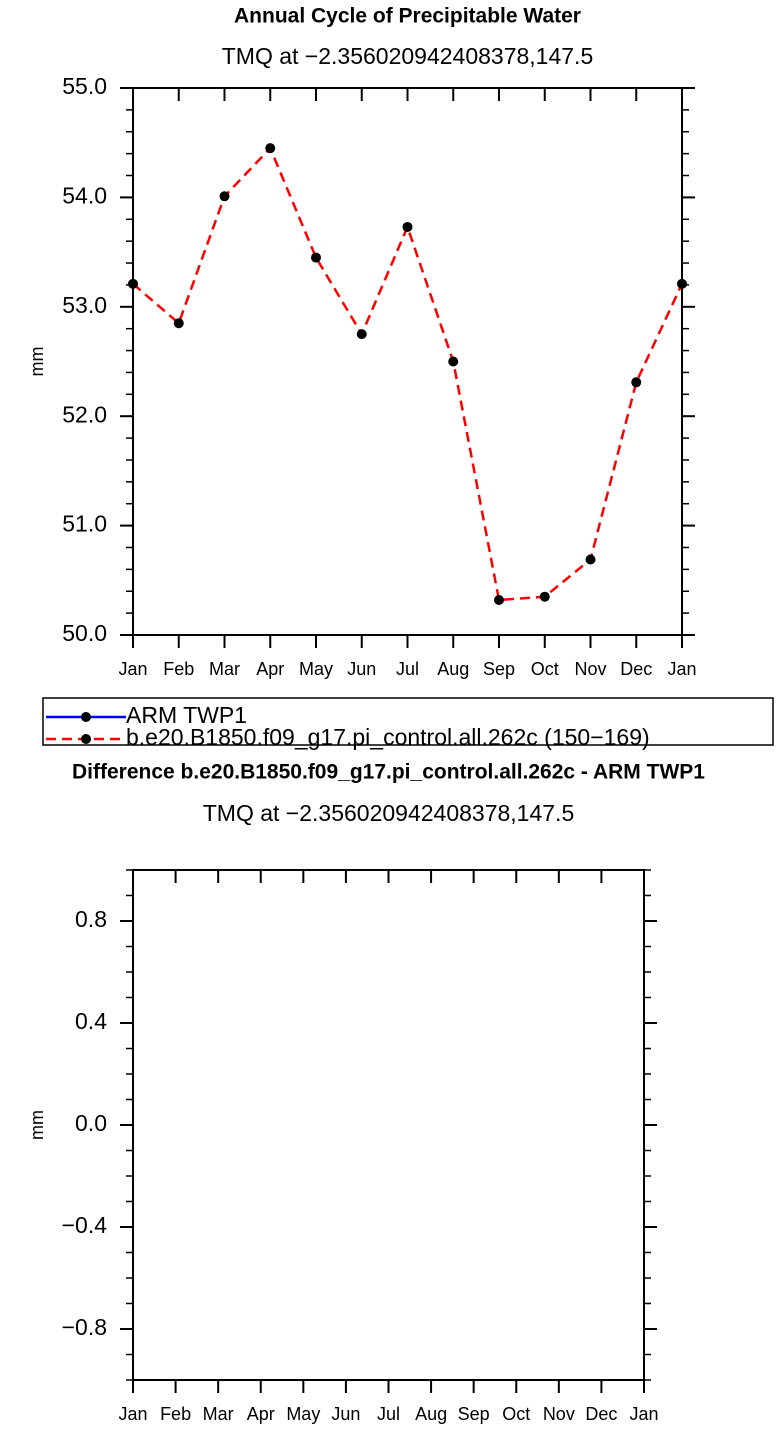  I want to click on y-tick-label: 55.0, so click(84, 86).